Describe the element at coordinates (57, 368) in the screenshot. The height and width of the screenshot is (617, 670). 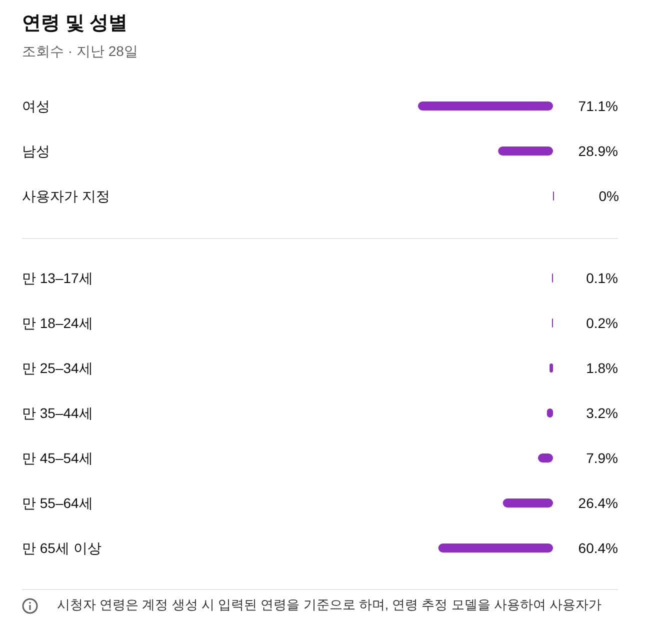
I see `y-tick-label: 만 25–34세` at that location.